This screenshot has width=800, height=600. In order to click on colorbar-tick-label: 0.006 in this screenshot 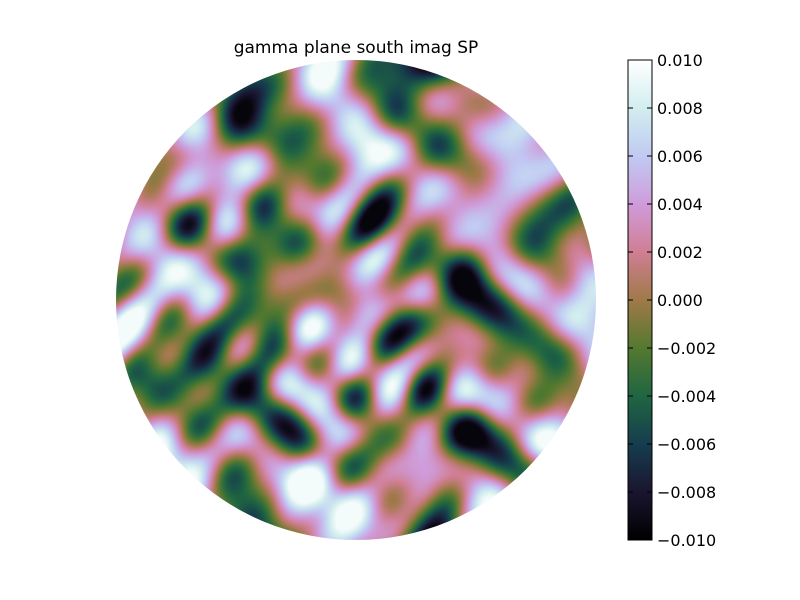, I will do `click(680, 156)`.